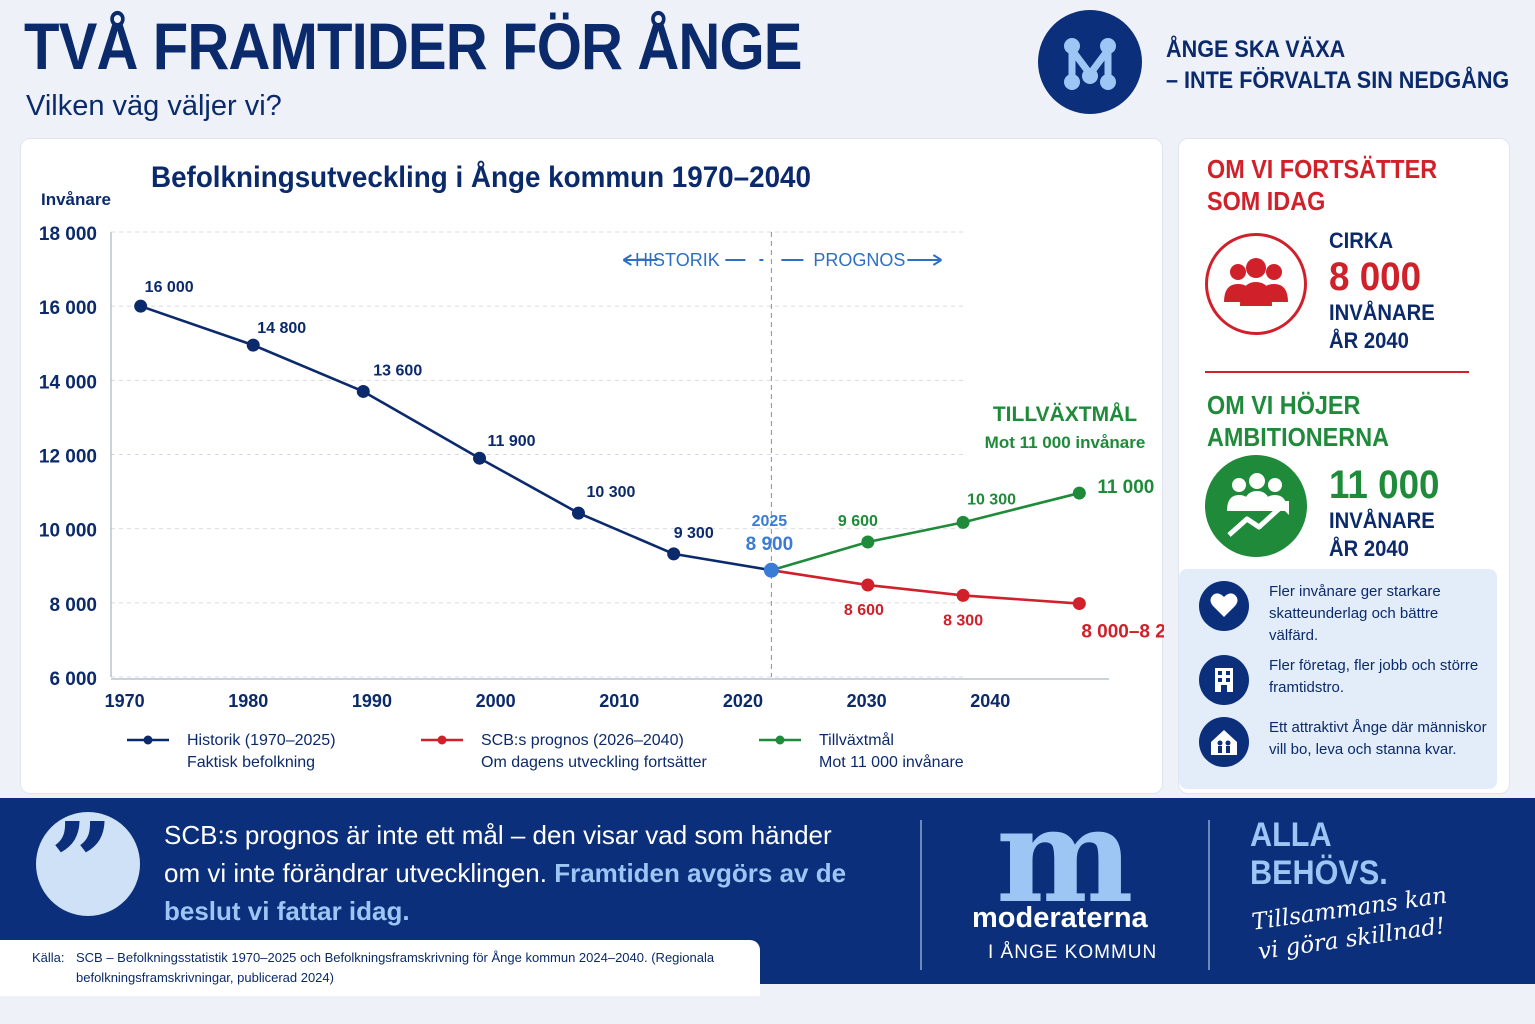 This screenshot has height=1024, width=1535. Describe the element at coordinates (1375, 277) in the screenshot. I see `scenario-1-value: 8 000` at that location.